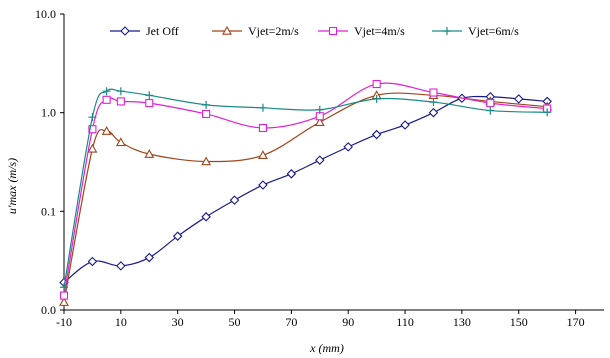 This screenshot has height=358, width=610. I want to click on x-tick-label: 50, so click(235, 322).